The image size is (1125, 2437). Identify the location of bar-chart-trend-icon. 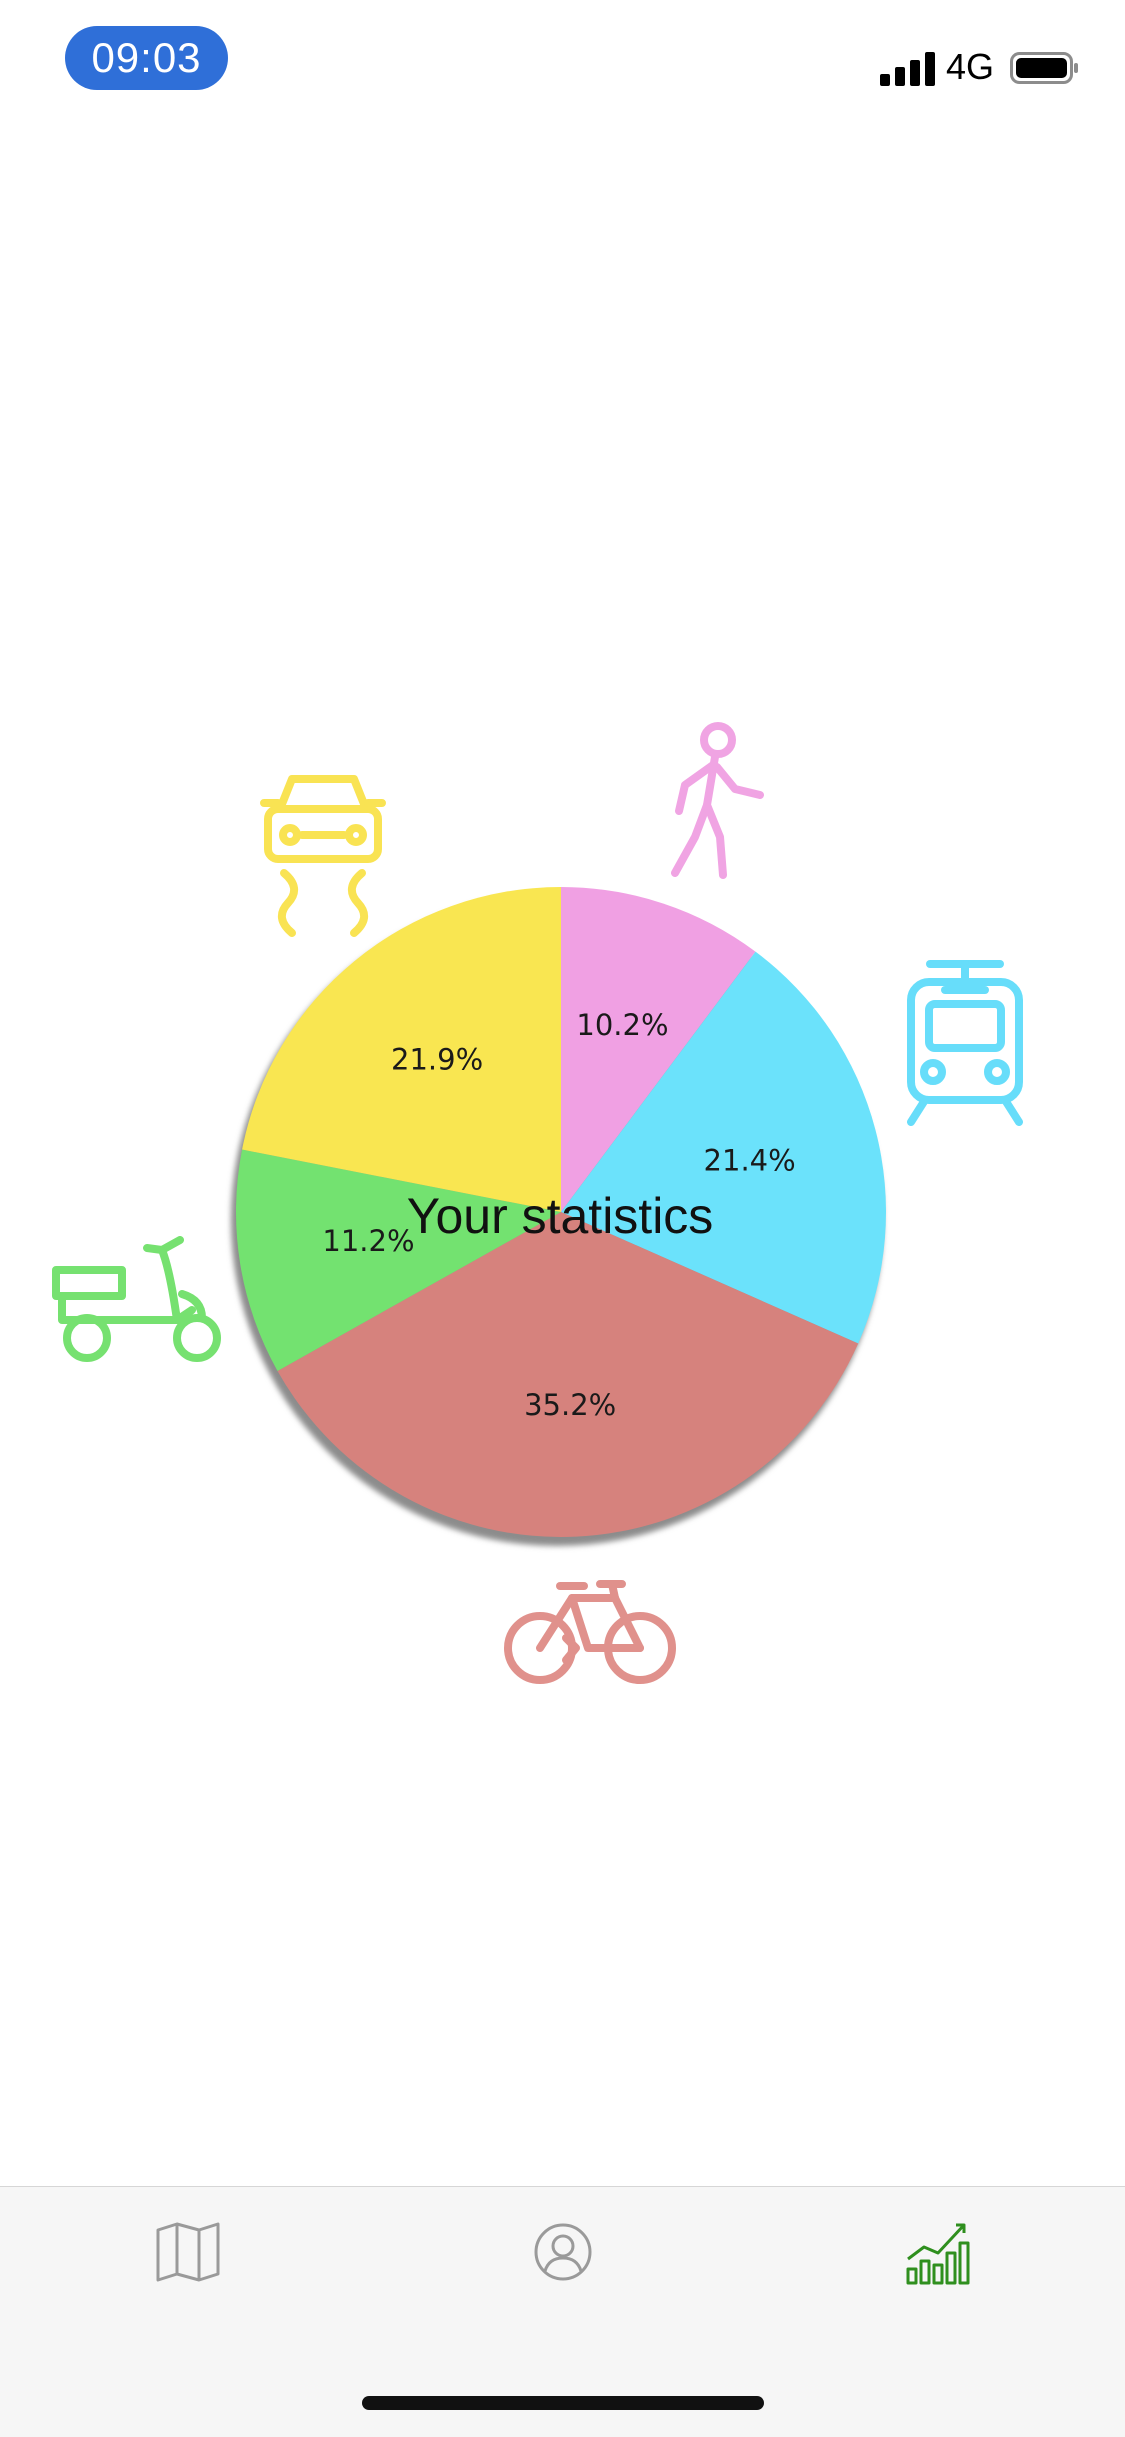
(938, 2254).